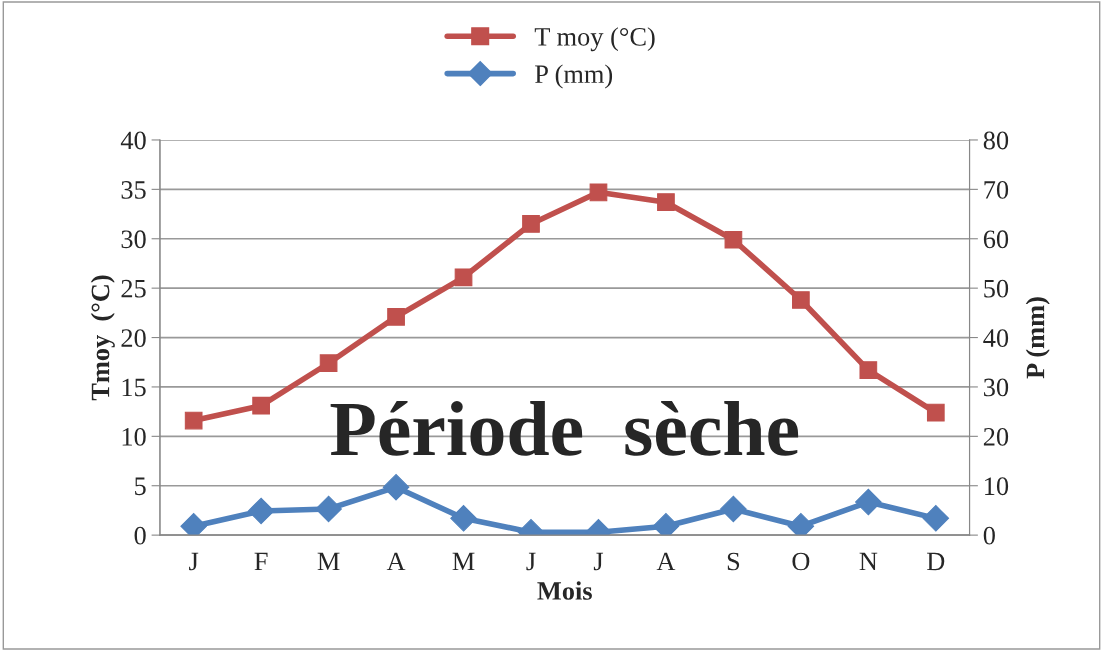 The width and height of the screenshot is (1103, 651). I want to click on y-tick-label: 15, so click(134, 387).